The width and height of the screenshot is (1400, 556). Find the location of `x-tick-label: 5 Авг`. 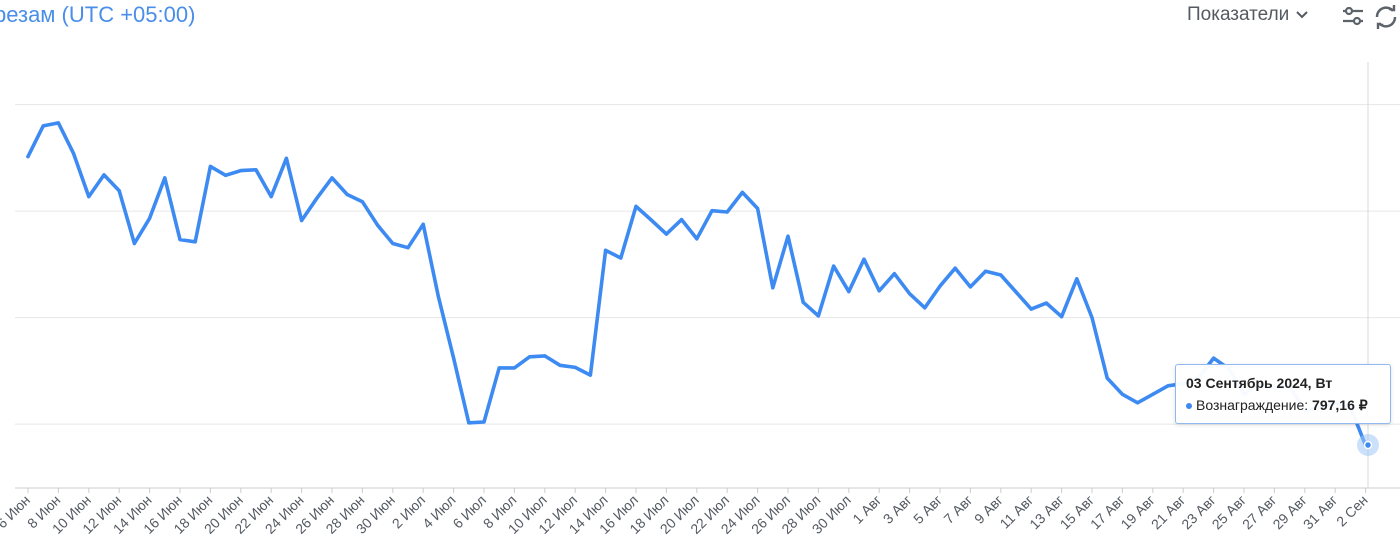

x-tick-label: 5 Авг is located at coordinates (927, 509).